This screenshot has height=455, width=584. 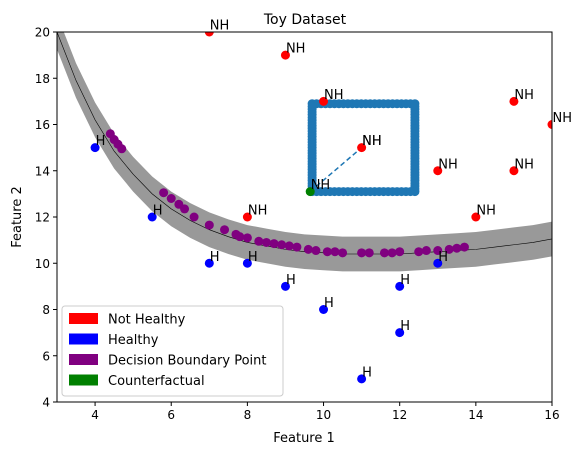 I want to click on legend-label: Not Healthy, so click(x=147, y=320).